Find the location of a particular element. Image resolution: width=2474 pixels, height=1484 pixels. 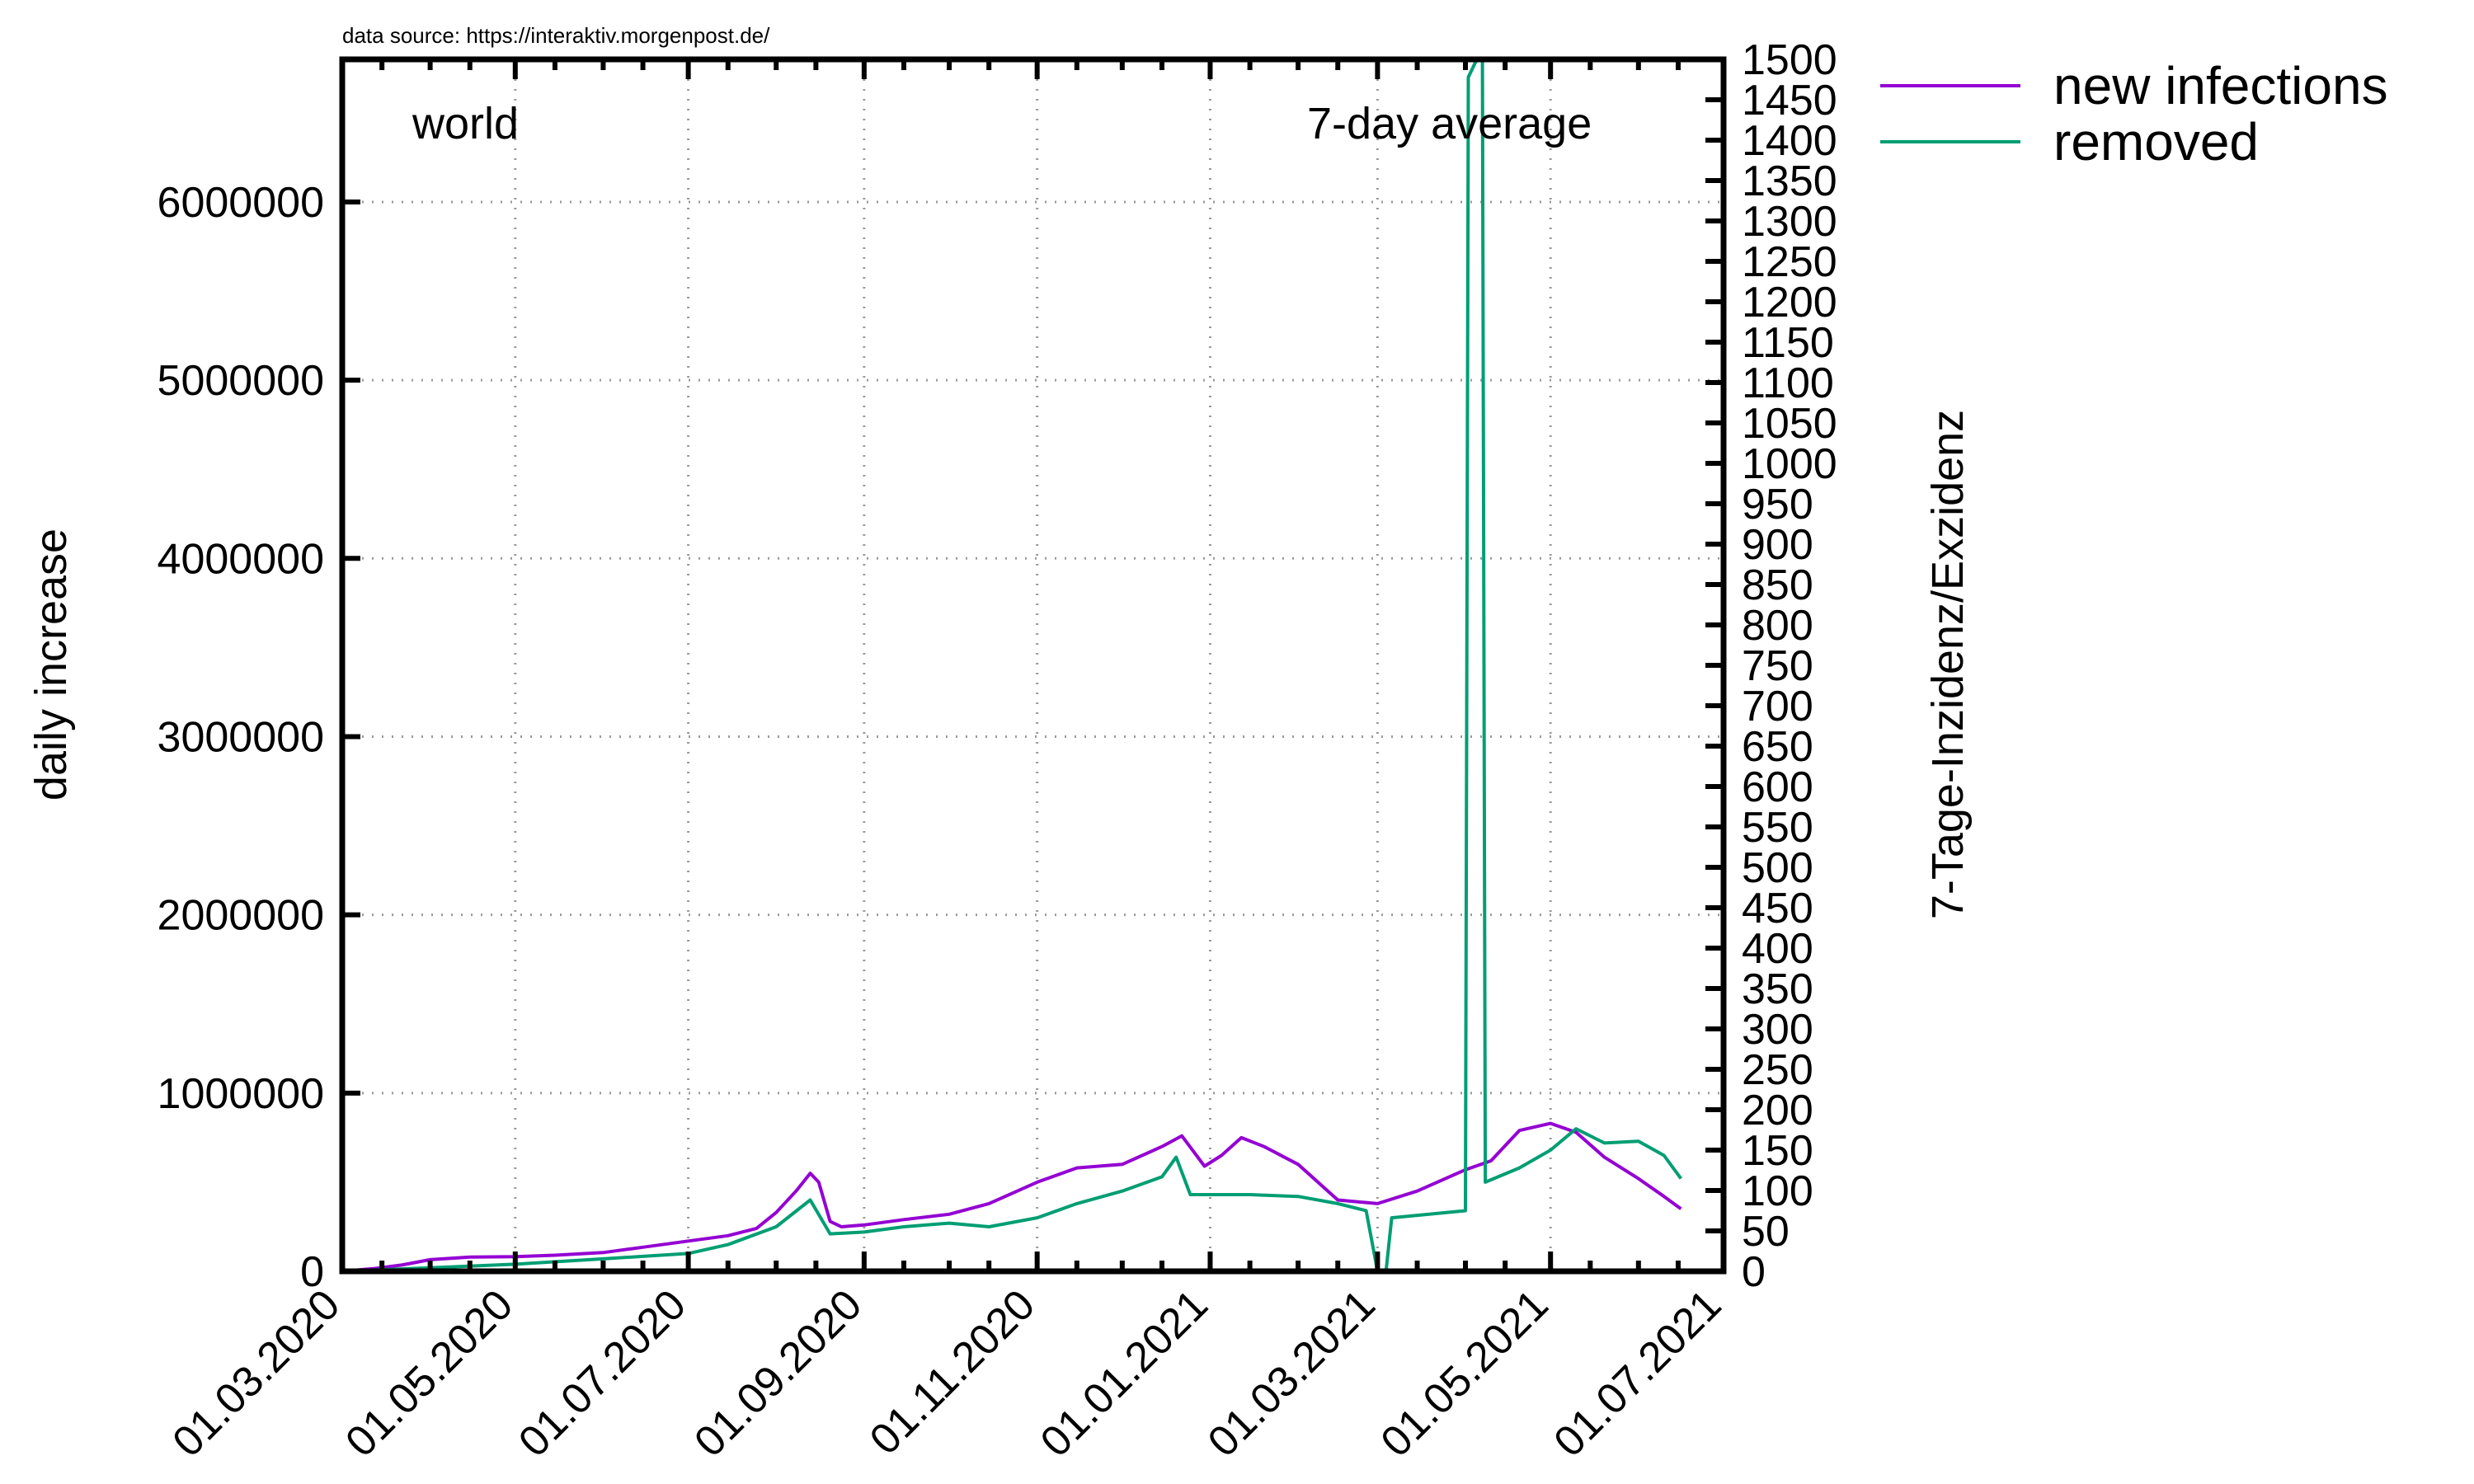

x-tick-label: 01.01.2021 is located at coordinates (1124, 1373).